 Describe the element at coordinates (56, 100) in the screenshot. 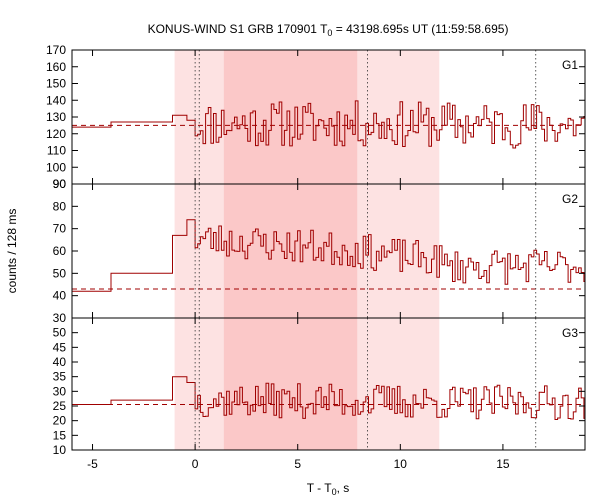

I see `y-tick-label: 140` at that location.